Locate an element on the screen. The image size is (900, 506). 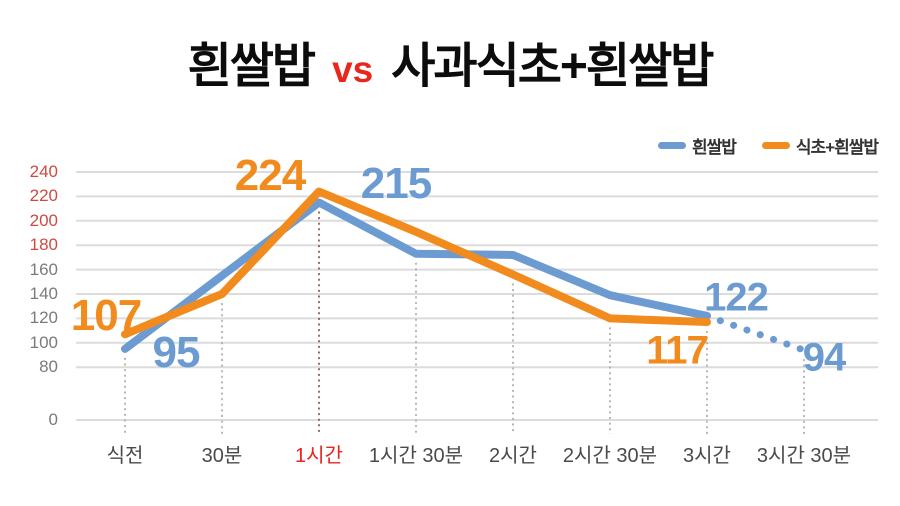
legend: 흰쌀밥 식초+흰쌀밥 is located at coordinates (768, 145).